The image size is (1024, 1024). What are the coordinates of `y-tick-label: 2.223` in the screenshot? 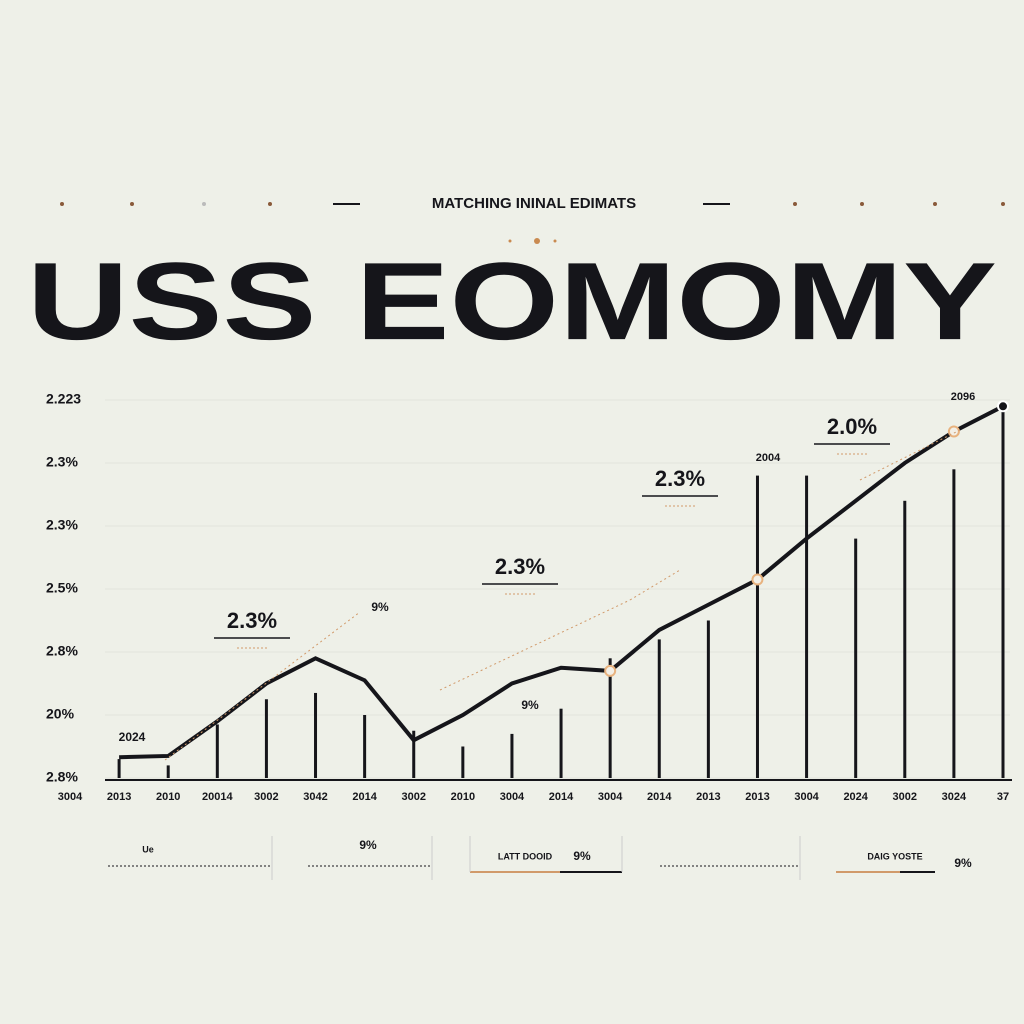 It's located at (63, 399).